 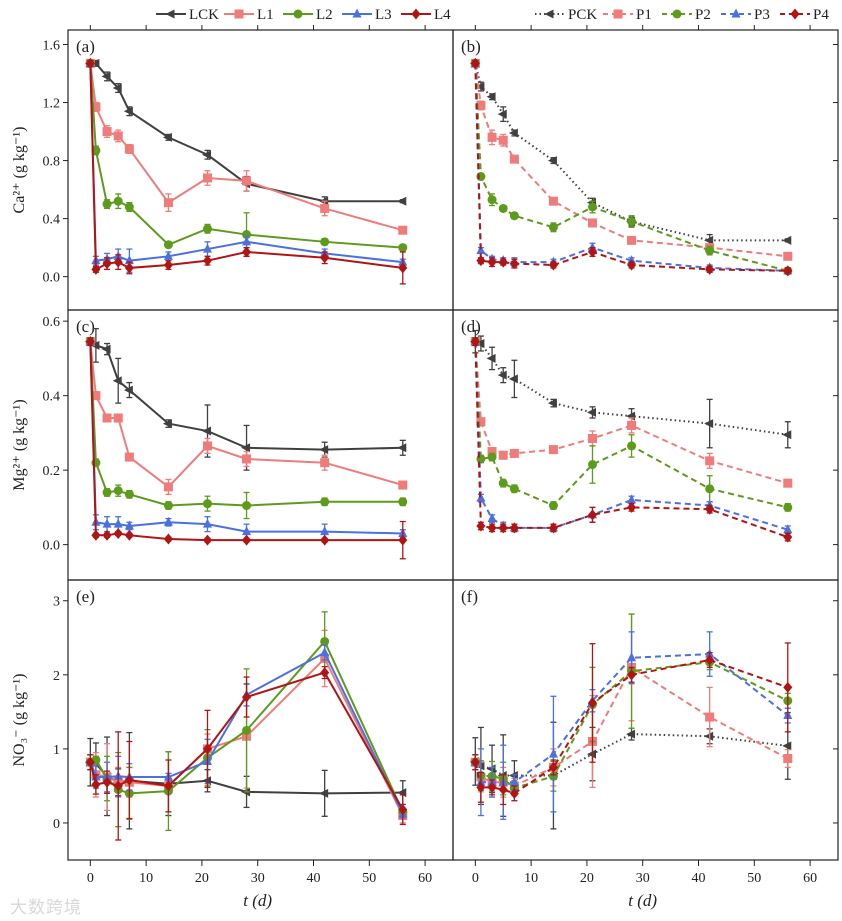 What do you see at coordinates (531, 878) in the screenshot?
I see `x-tick-label: 10` at bounding box center [531, 878].